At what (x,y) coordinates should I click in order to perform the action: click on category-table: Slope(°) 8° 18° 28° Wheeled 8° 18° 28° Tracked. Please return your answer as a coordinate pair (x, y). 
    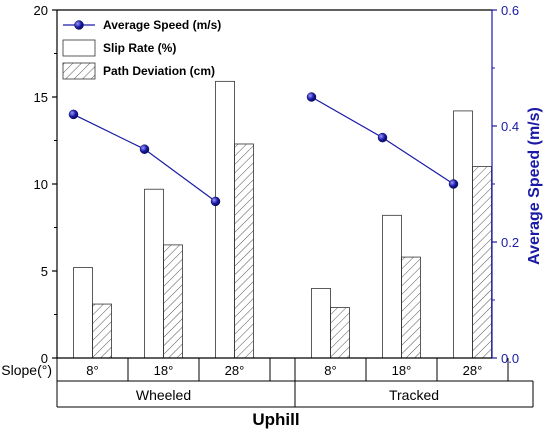
    Looking at the image, I should click on (267, 382).